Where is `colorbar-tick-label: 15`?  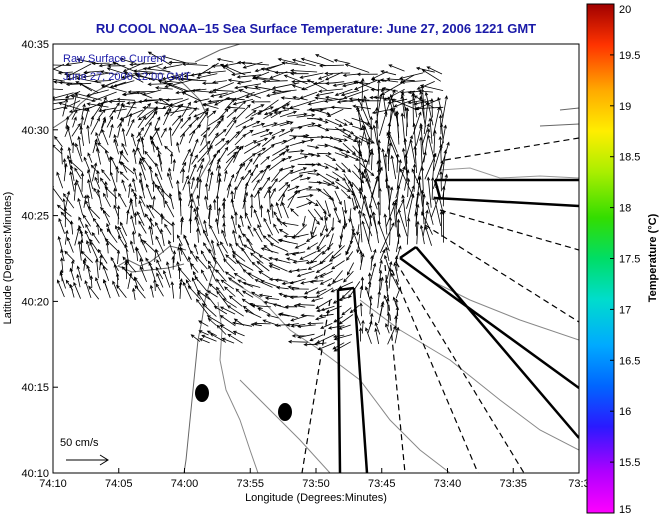
colorbar-tick-label: 15 is located at coordinates (625, 510).